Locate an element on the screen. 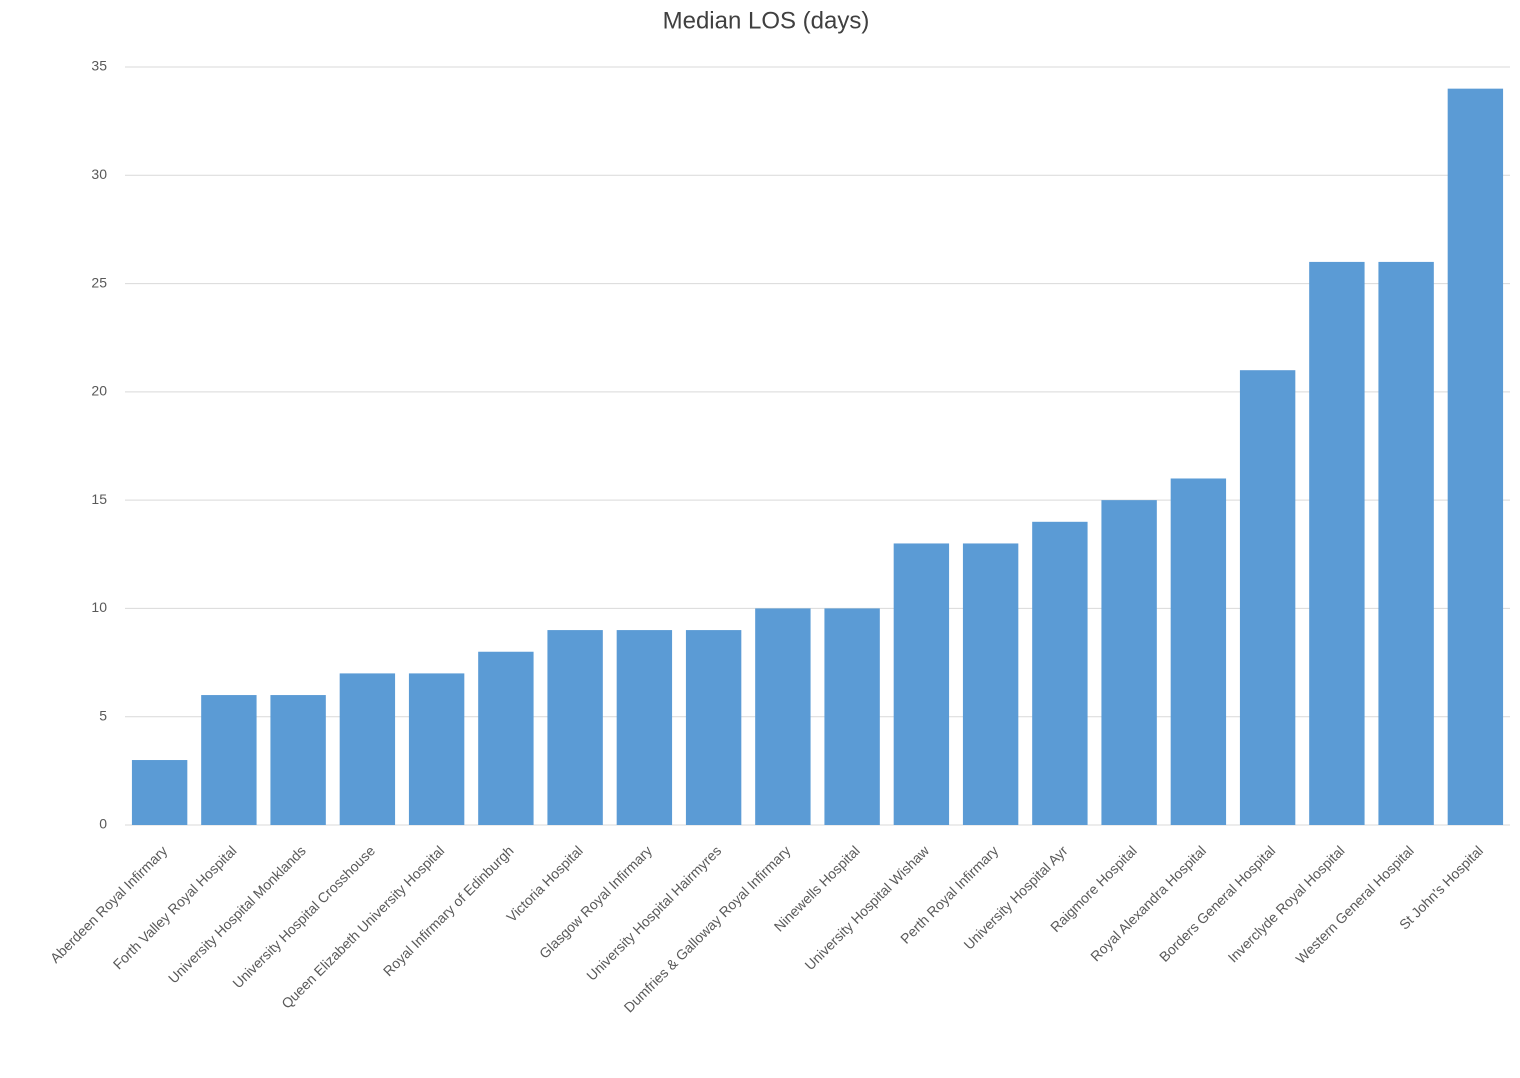 Image resolution: width=1520 pixels, height=1078 pixels. y-tick-label: 10 is located at coordinates (99, 607).